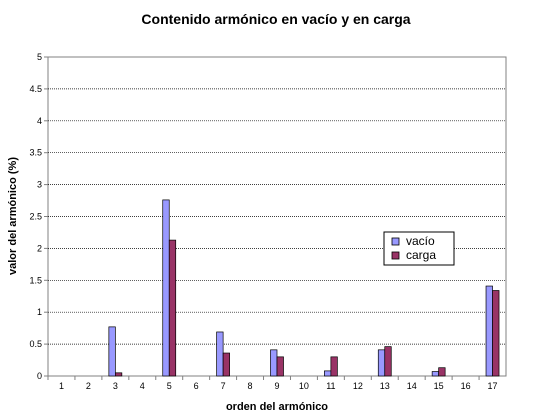 This screenshot has width=545, height=418. I want to click on x-tick-label: 6, so click(196, 386).